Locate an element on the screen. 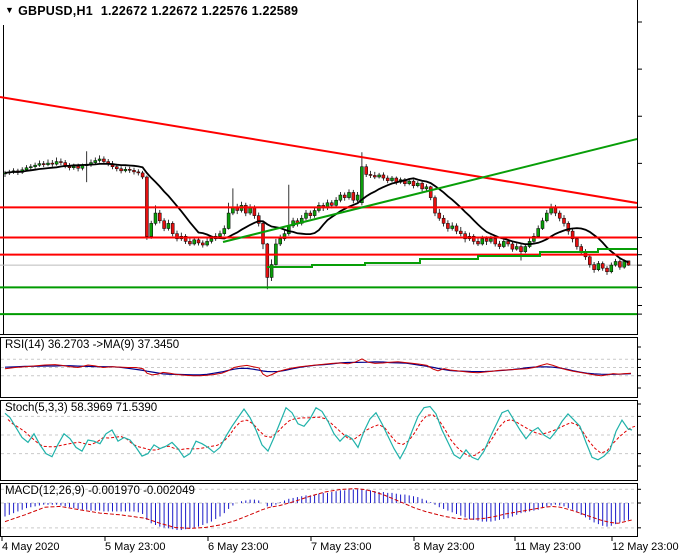 The image size is (700, 560). macd-pane is located at coordinates (319, 510).